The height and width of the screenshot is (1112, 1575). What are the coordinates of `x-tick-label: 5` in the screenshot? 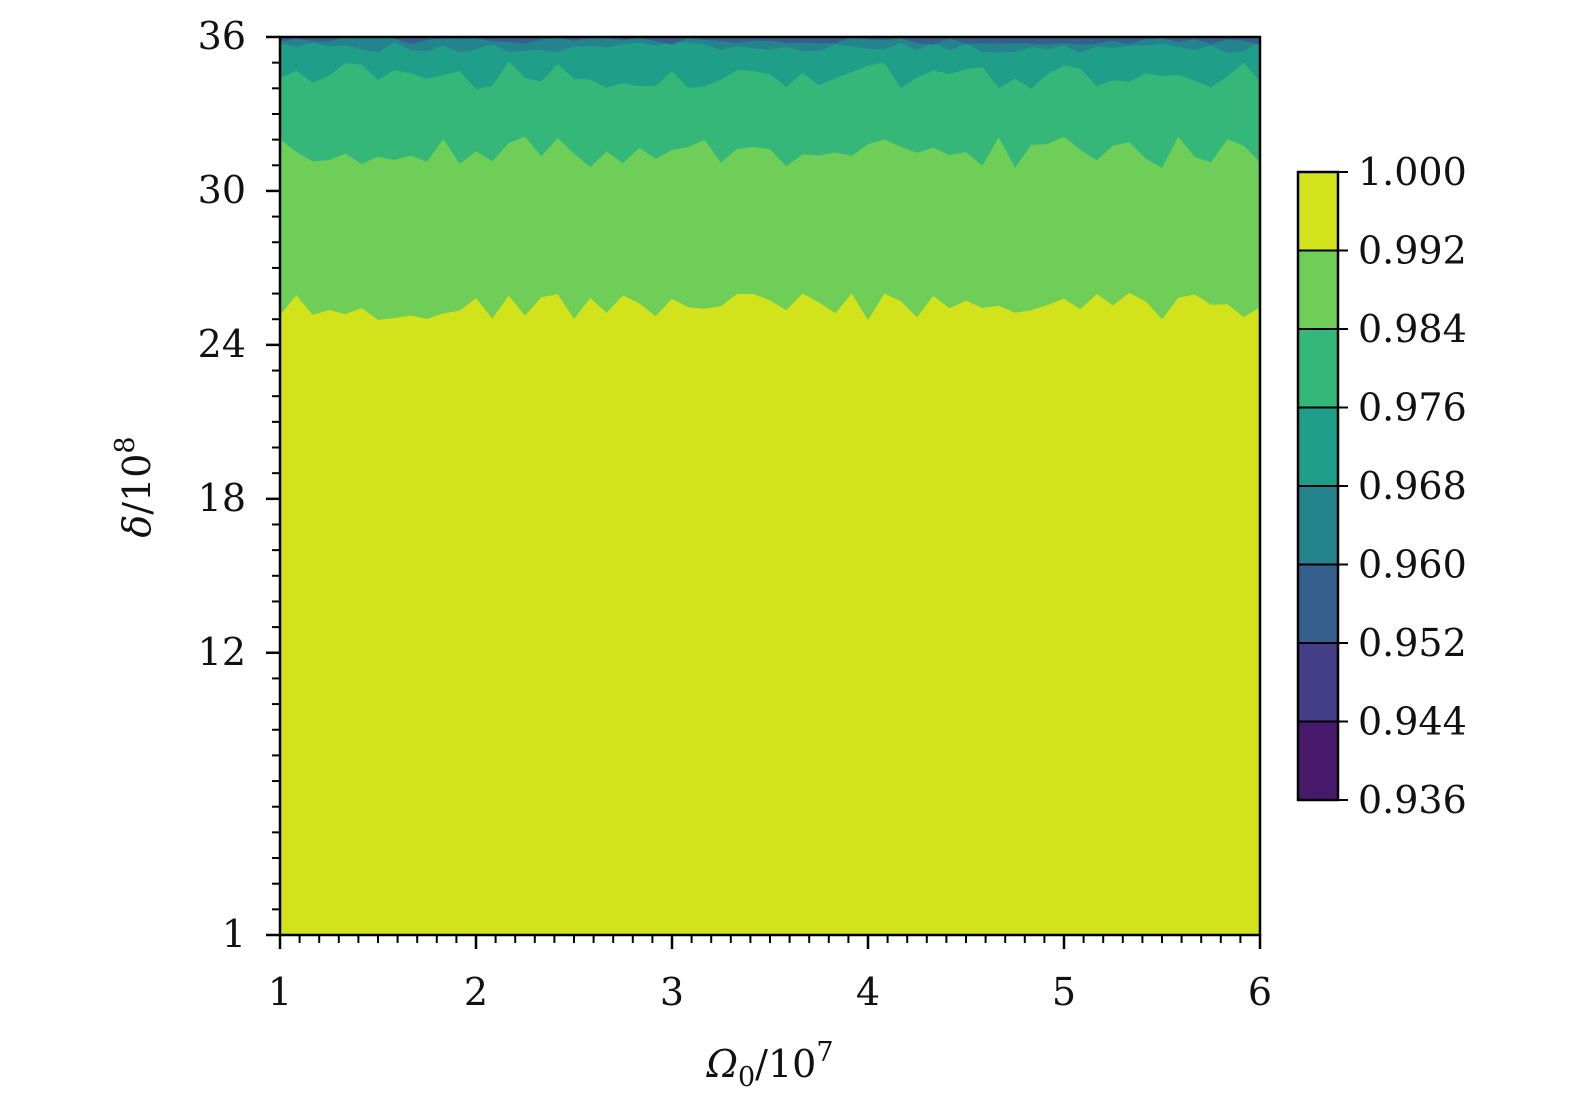 It's located at (1064, 992).